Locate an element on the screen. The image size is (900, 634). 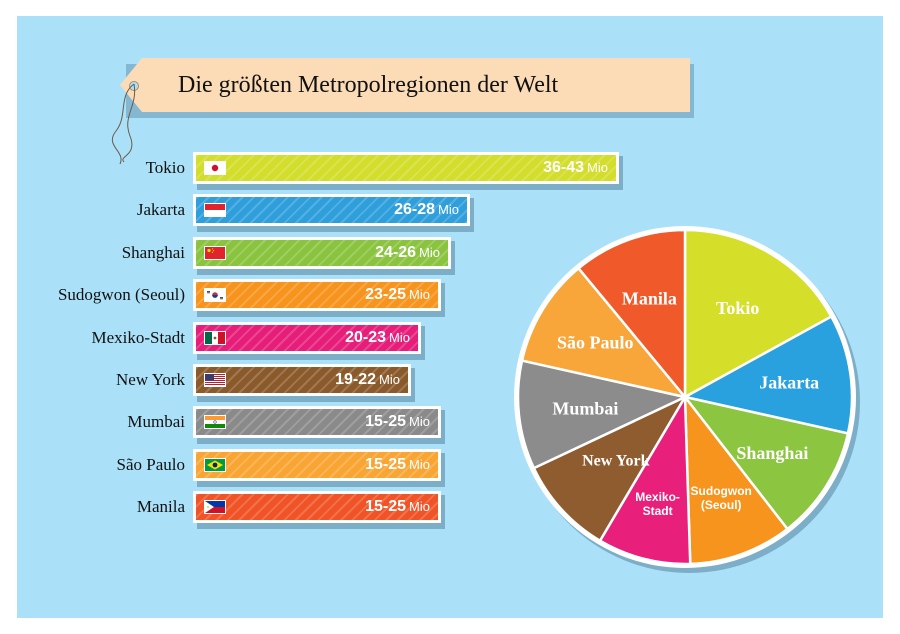
data-label-value: 23-25 is located at coordinates (386, 294).